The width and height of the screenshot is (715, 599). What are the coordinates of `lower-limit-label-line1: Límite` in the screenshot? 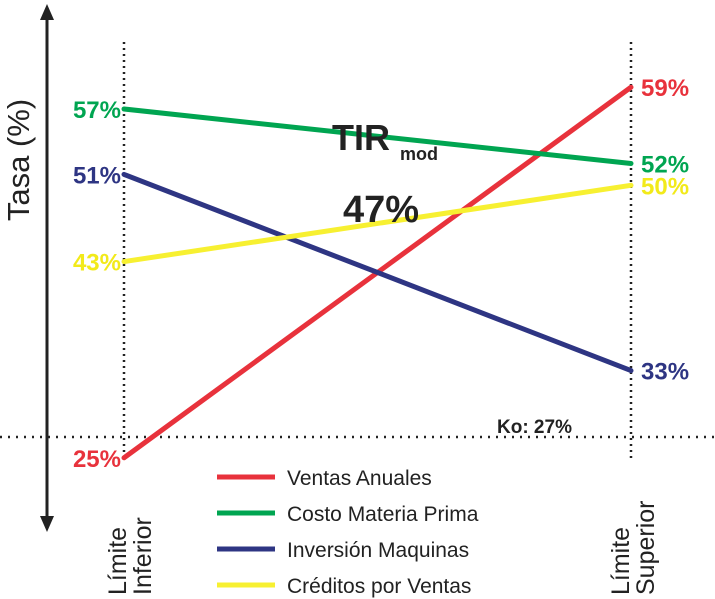 It's located at (118, 561).